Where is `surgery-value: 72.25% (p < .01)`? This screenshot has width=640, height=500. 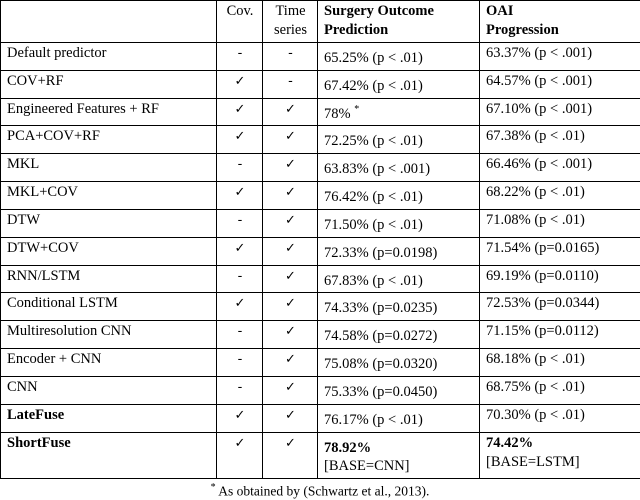
surgery-value: 72.25% (p < .01) is located at coordinates (373, 141).